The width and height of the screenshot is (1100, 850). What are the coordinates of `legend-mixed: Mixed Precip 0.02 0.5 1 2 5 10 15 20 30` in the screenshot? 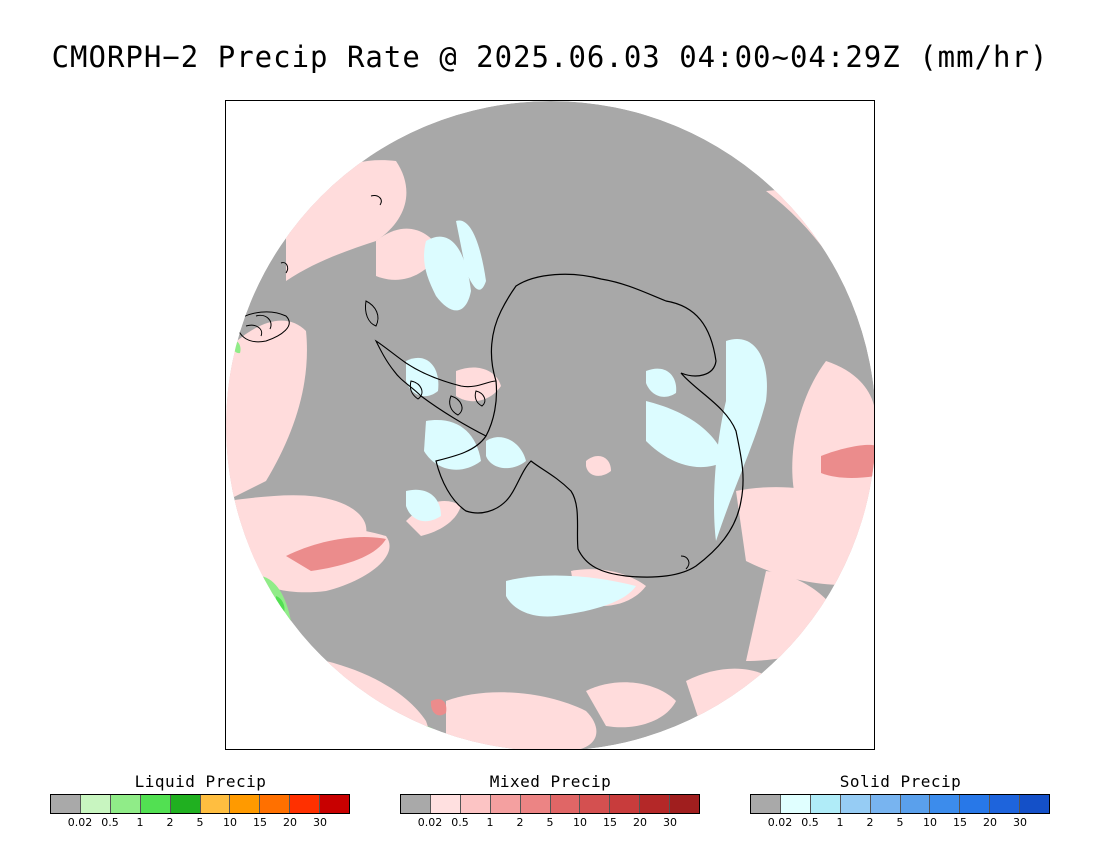 It's located at (550, 801).